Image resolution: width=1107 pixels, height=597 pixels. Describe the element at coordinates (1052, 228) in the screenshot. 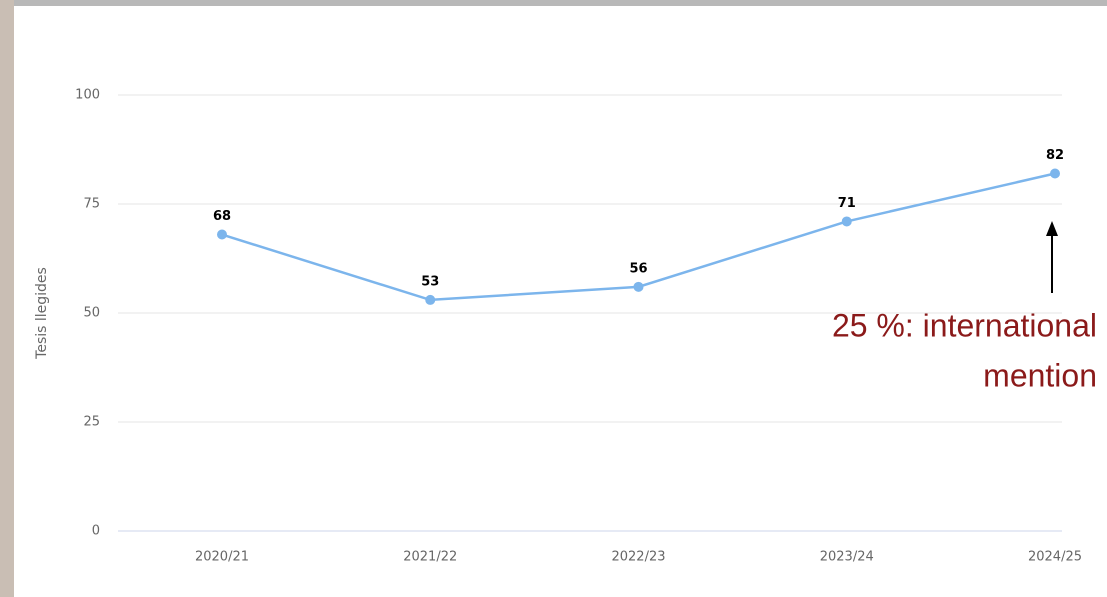

I see `annotation-arrowhead` at that location.